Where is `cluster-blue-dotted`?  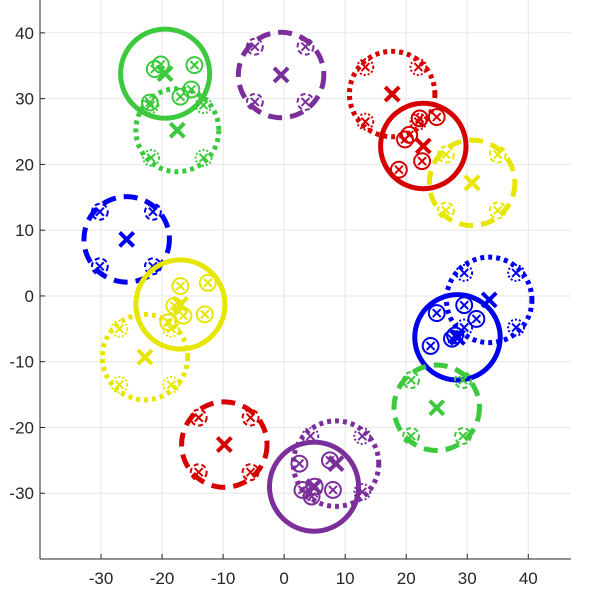 cluster-blue-dotted is located at coordinates (489, 300).